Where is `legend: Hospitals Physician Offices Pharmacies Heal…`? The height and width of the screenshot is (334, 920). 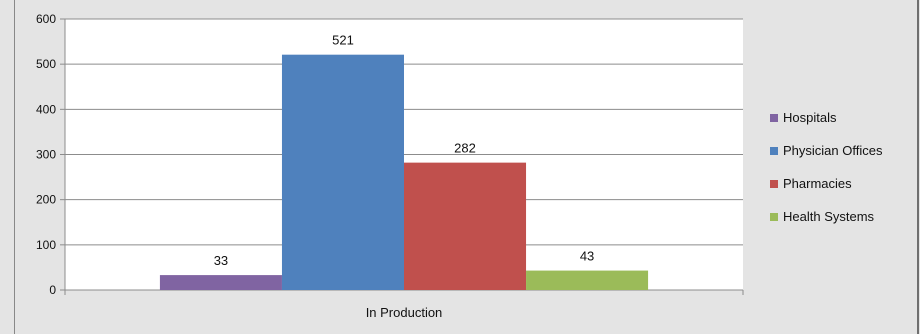
legend: Hospitals Physician Offices Pharmacies Heal… is located at coordinates (826, 167).